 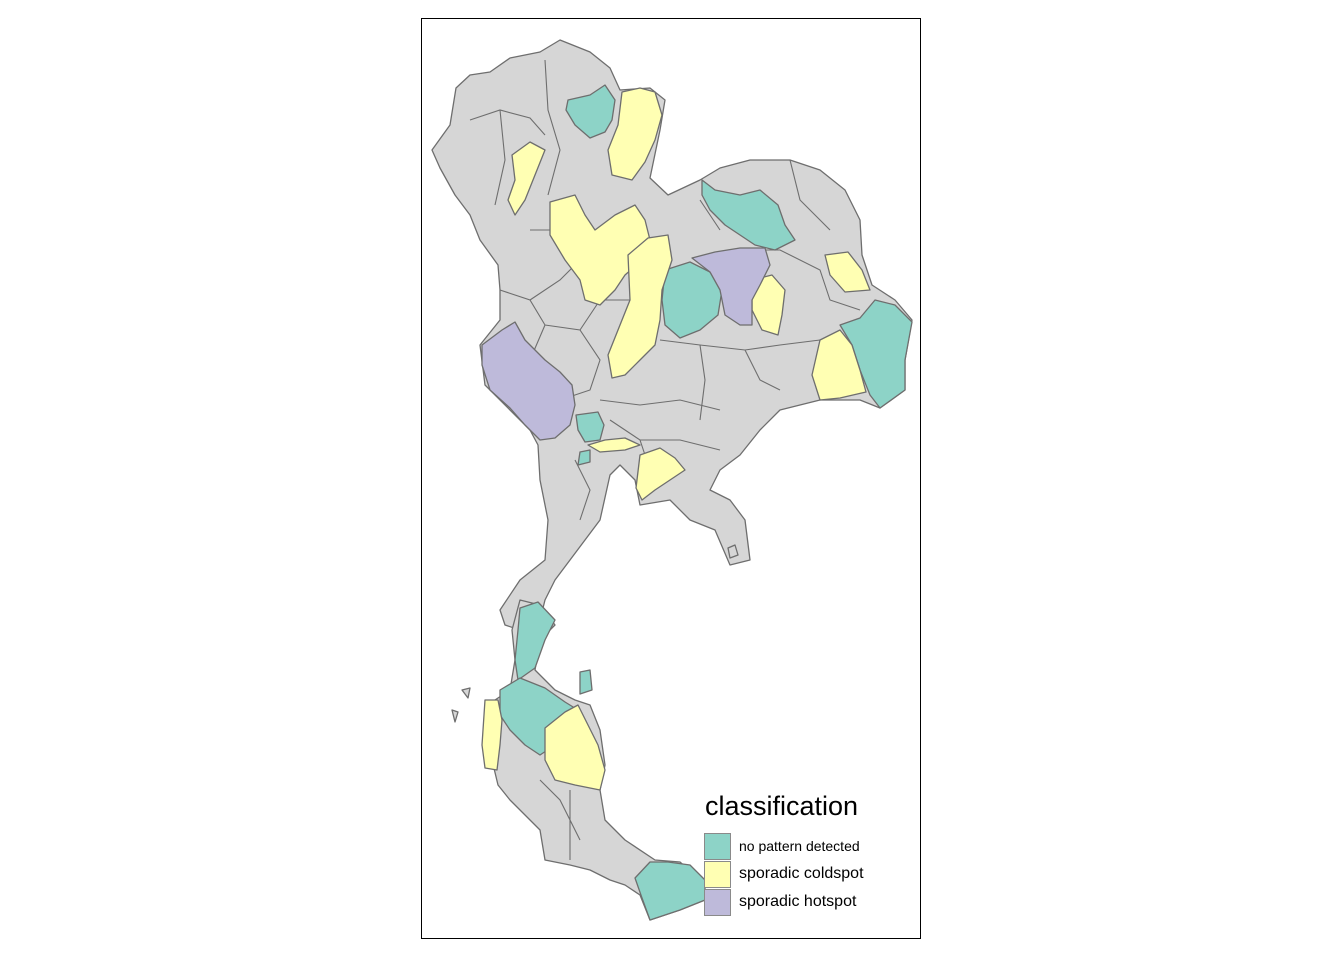 What do you see at coordinates (590, 427) in the screenshot?
I see `province-no-pattern-central` at bounding box center [590, 427].